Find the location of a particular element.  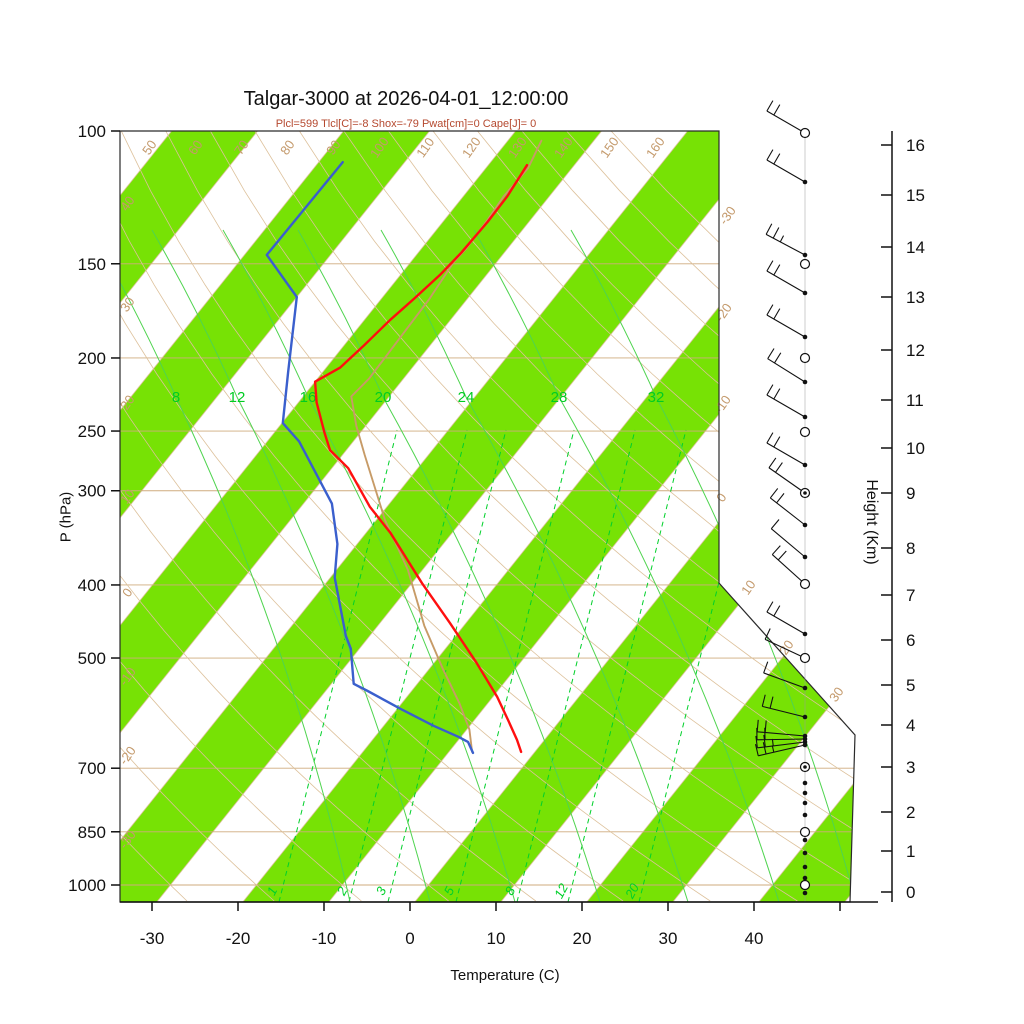

height-tick-label: 10 is located at coordinates (915, 448).